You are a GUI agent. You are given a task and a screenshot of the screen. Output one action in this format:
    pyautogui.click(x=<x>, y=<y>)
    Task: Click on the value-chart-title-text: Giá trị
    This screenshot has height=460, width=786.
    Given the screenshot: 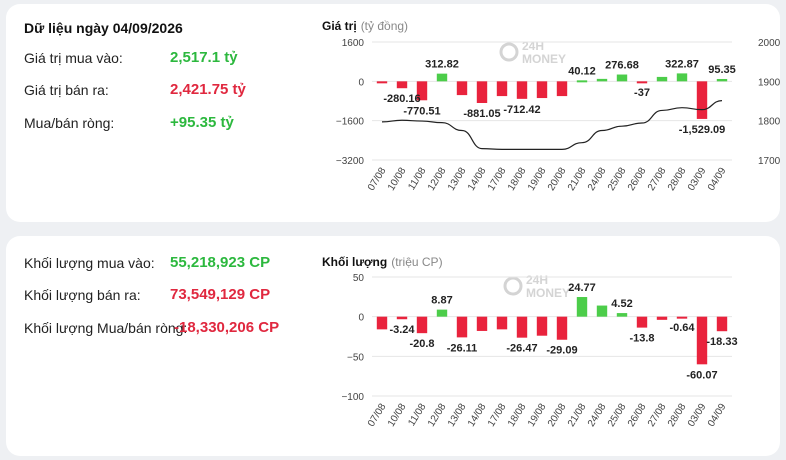 What is the action you would take?
    pyautogui.click(x=339, y=26)
    